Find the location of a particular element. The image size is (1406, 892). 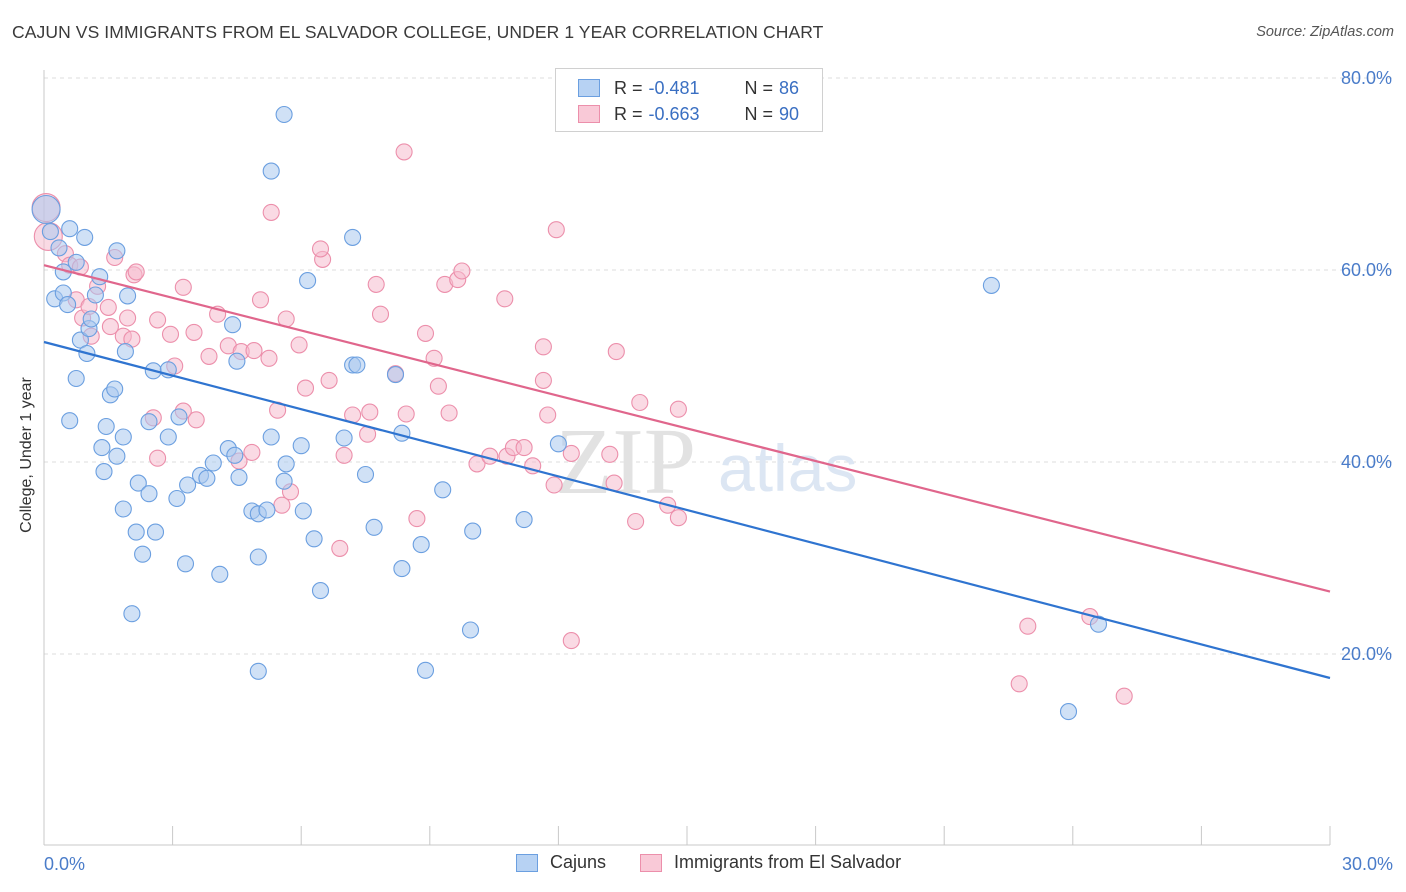

series-legend: Cajuns Immigrants from El Salvador is located at coordinates (703, 864).